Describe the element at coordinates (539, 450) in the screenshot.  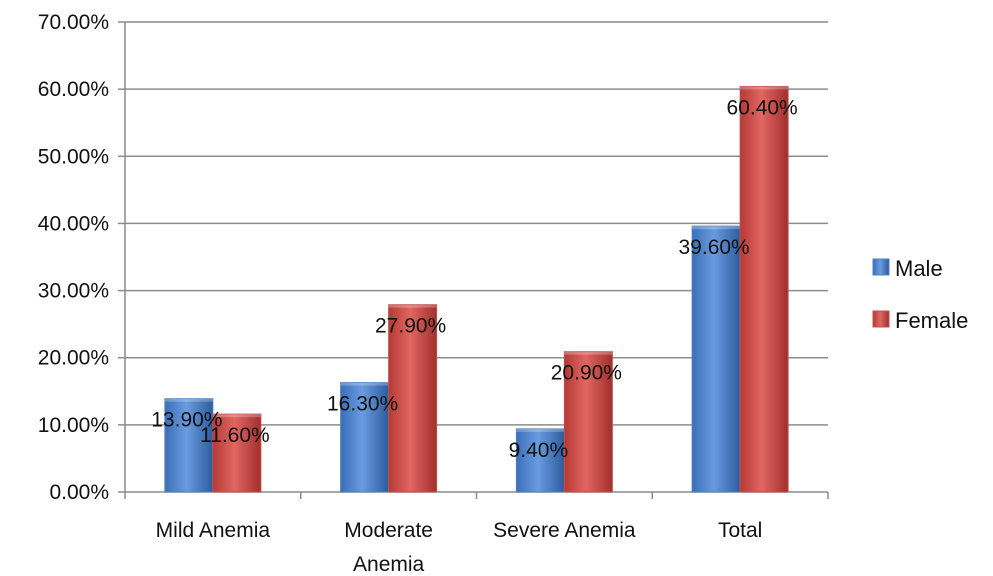
I see `data-label: 9.40%` at that location.